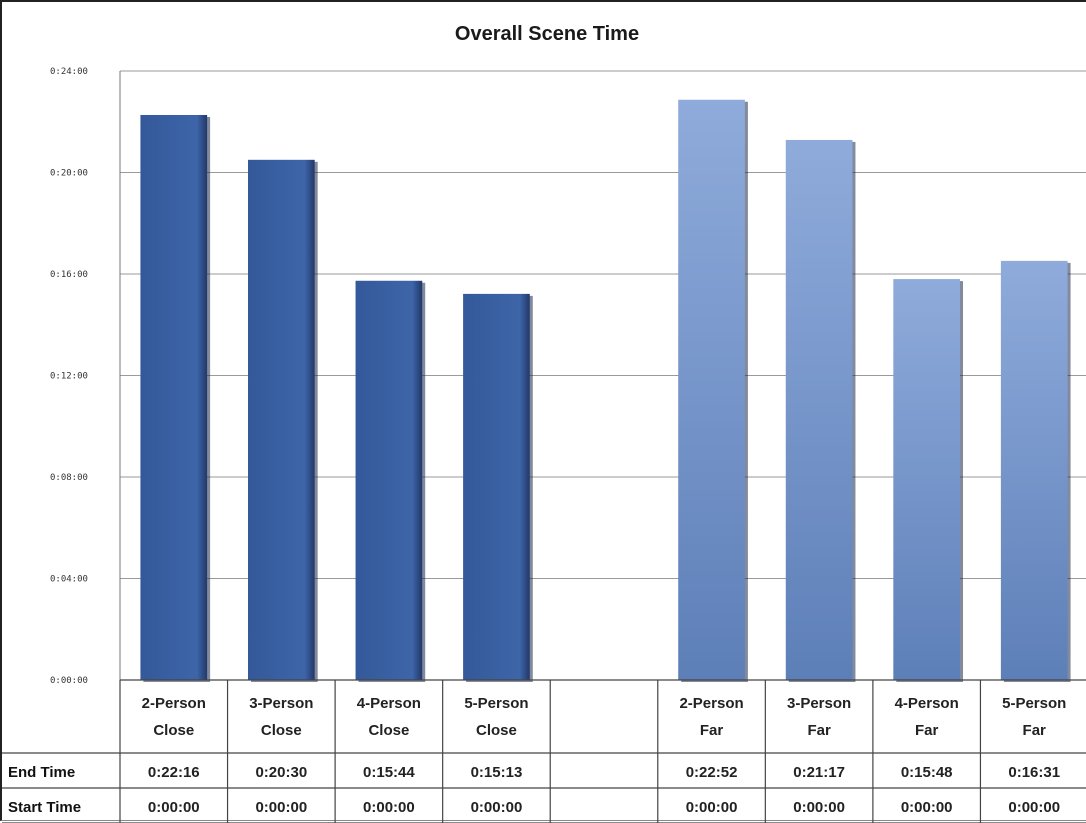 Image resolution: width=1086 pixels, height=823 pixels. What do you see at coordinates (69, 275) in the screenshot?
I see `y-tick-label: 0:16:00` at bounding box center [69, 275].